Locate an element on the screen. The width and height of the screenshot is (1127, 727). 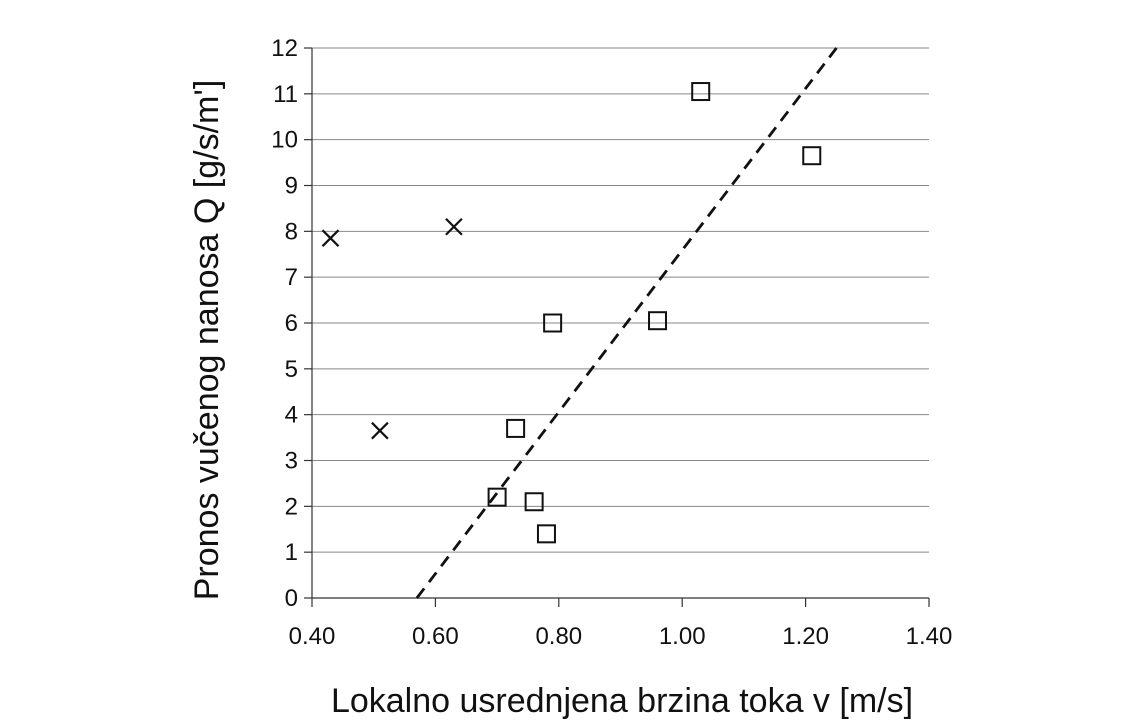
y-tick-label: 5 is located at coordinates (291, 369).